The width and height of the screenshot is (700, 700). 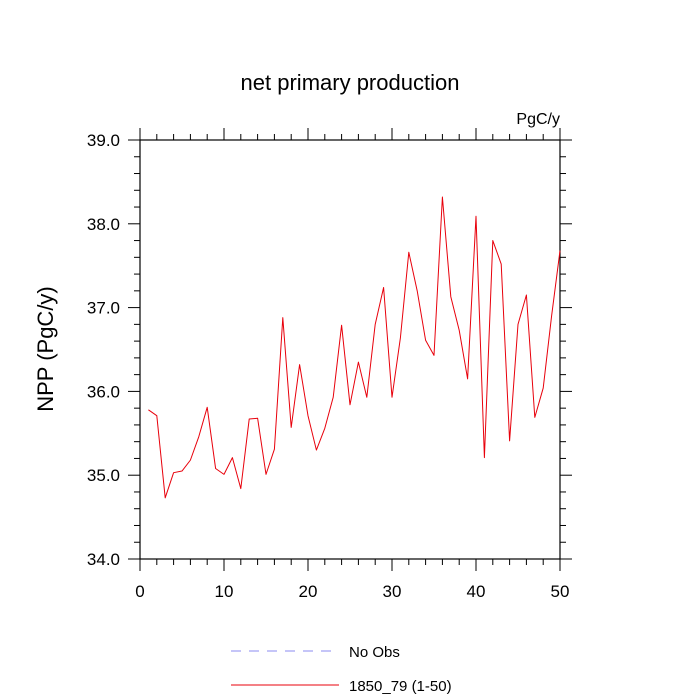 I want to click on y-tick-label: 35.0, so click(x=103, y=475).